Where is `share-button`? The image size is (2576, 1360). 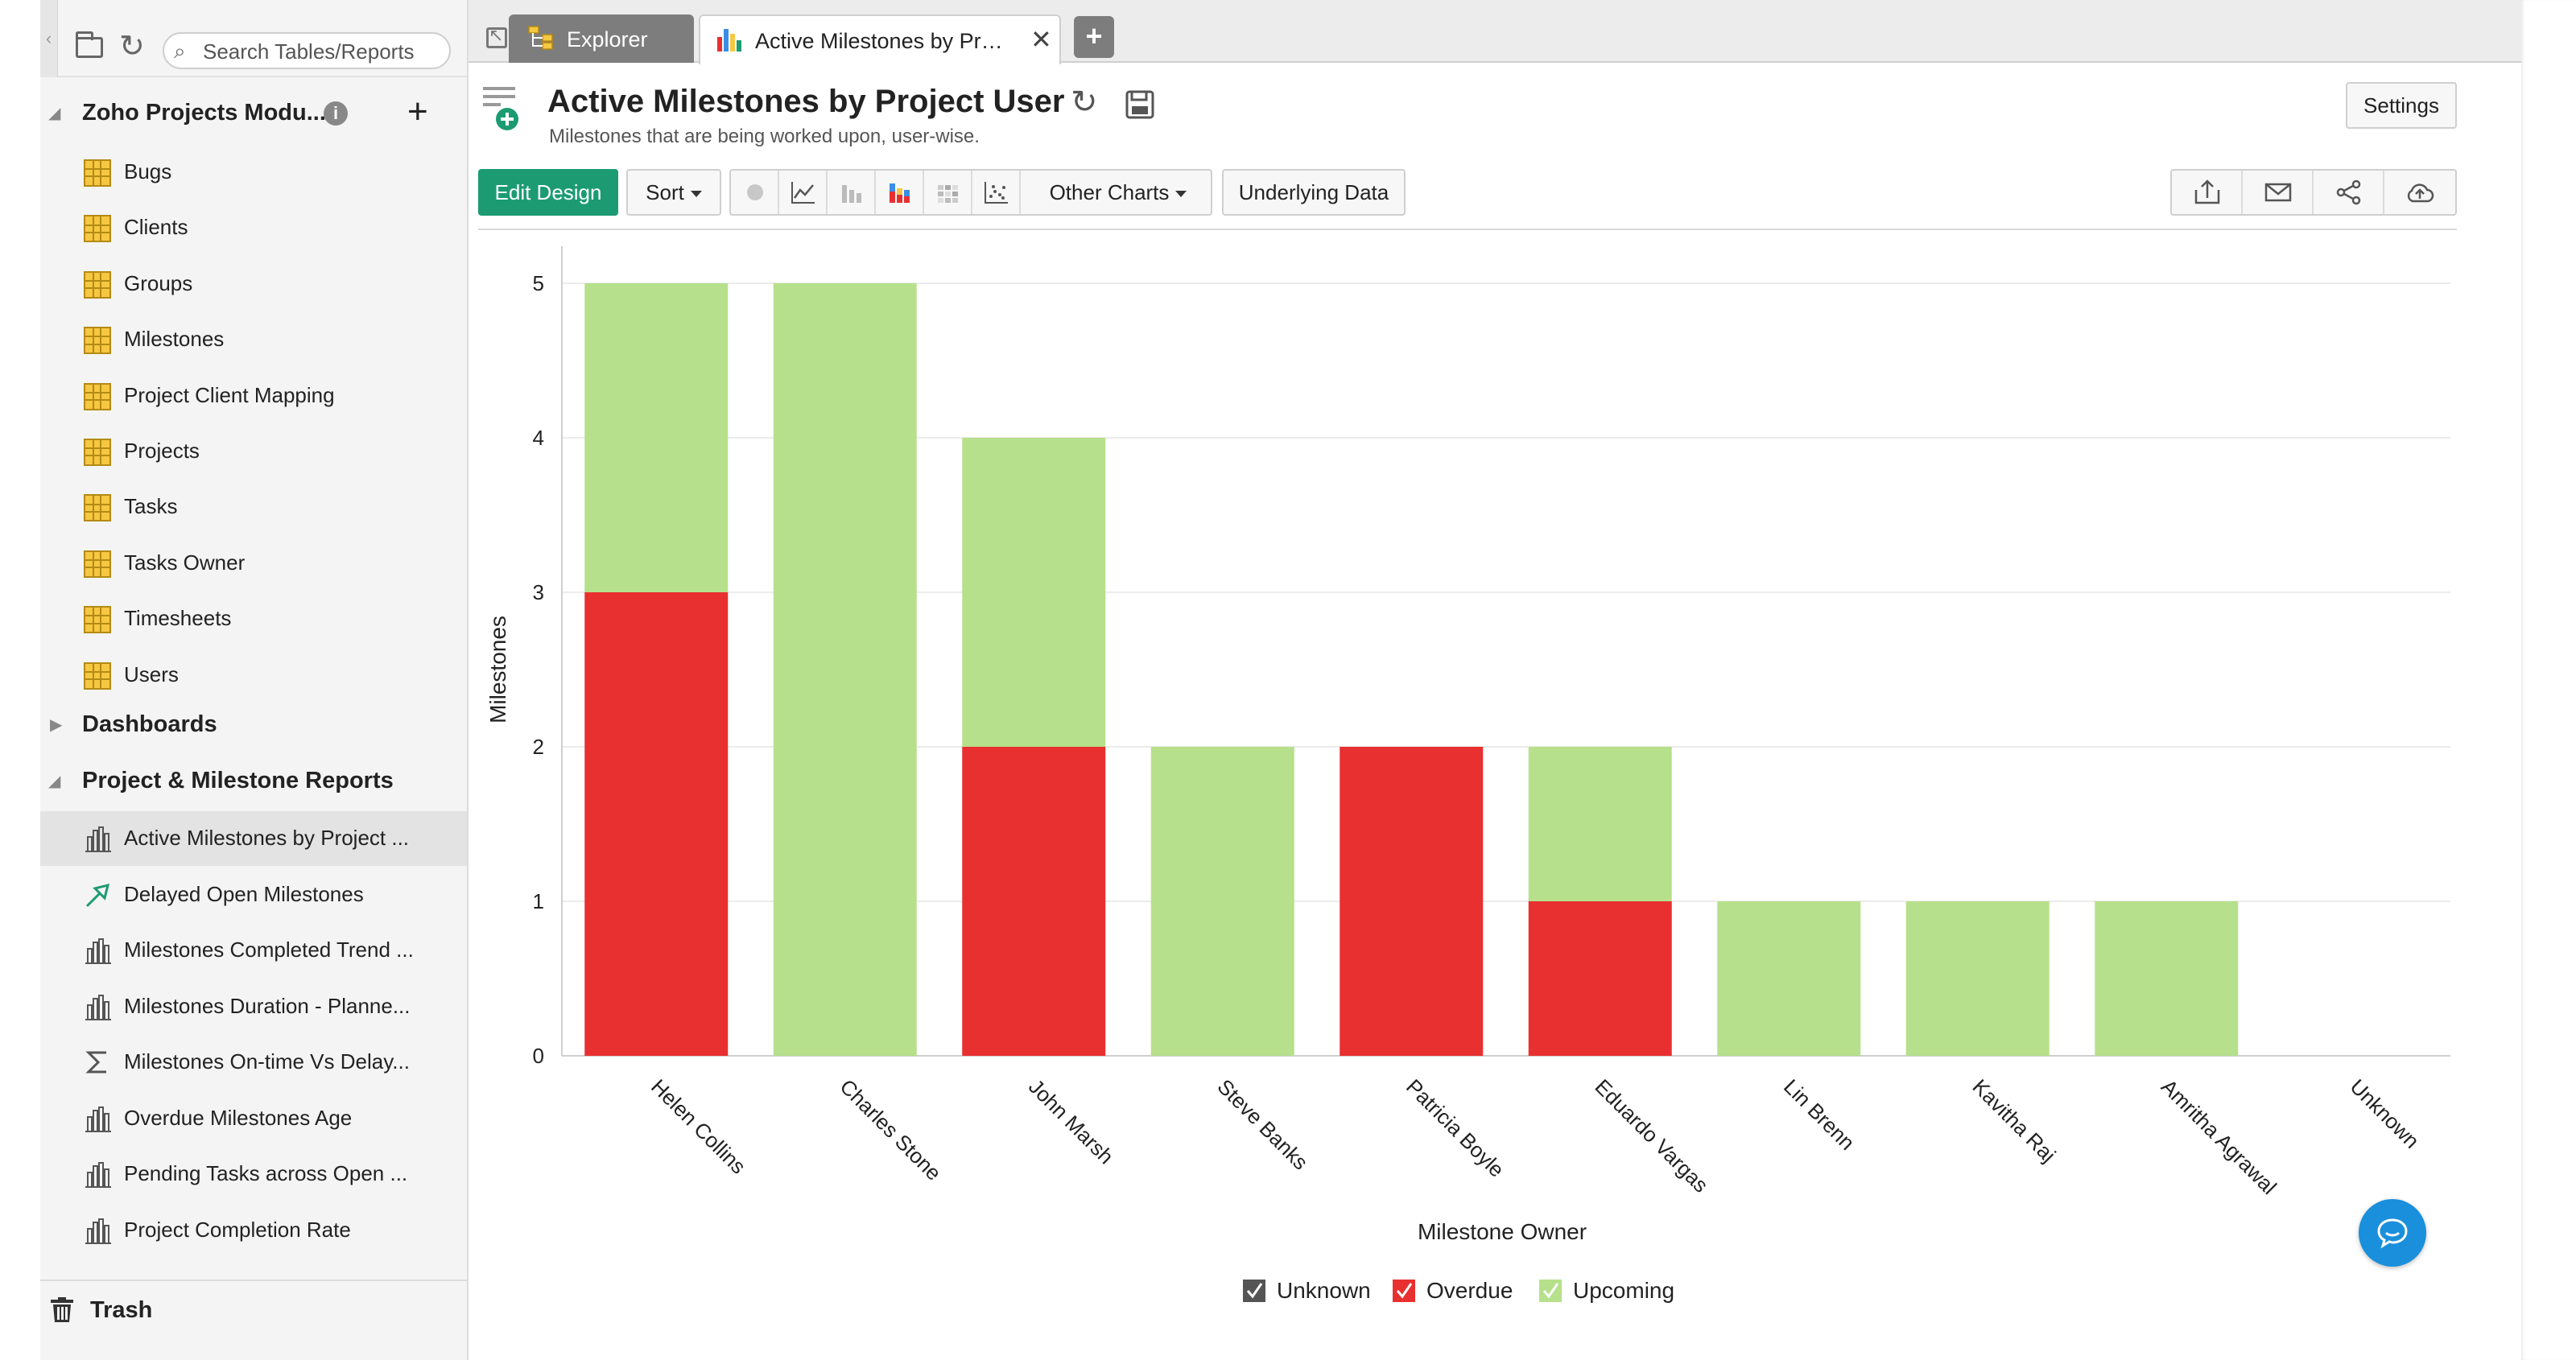 share-button is located at coordinates (2349, 192).